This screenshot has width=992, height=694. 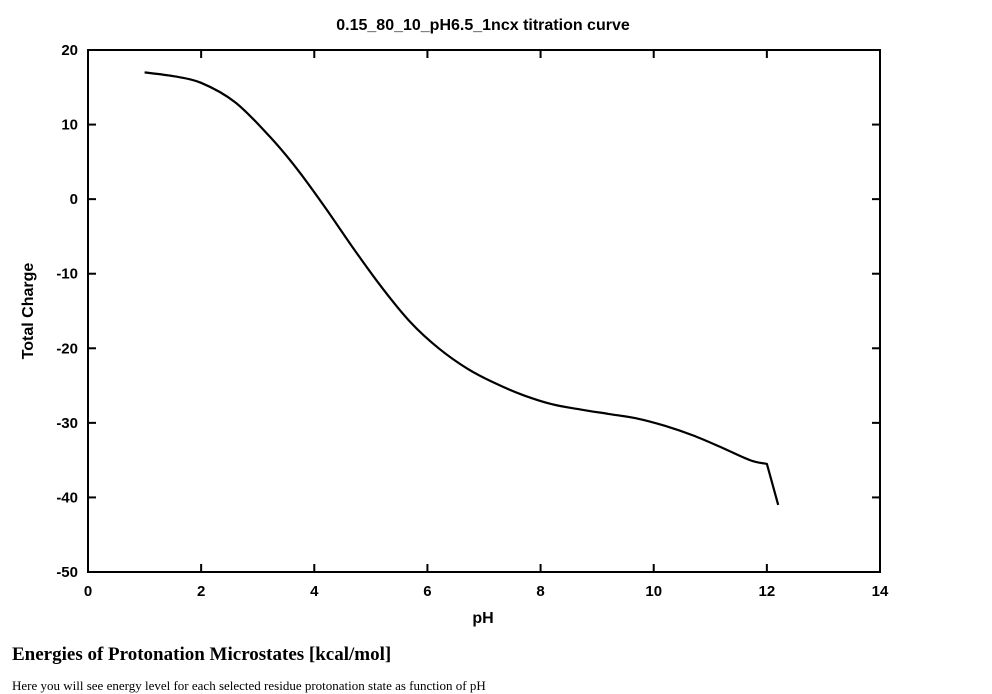 I want to click on y-tick-label: -10, so click(x=67, y=274).